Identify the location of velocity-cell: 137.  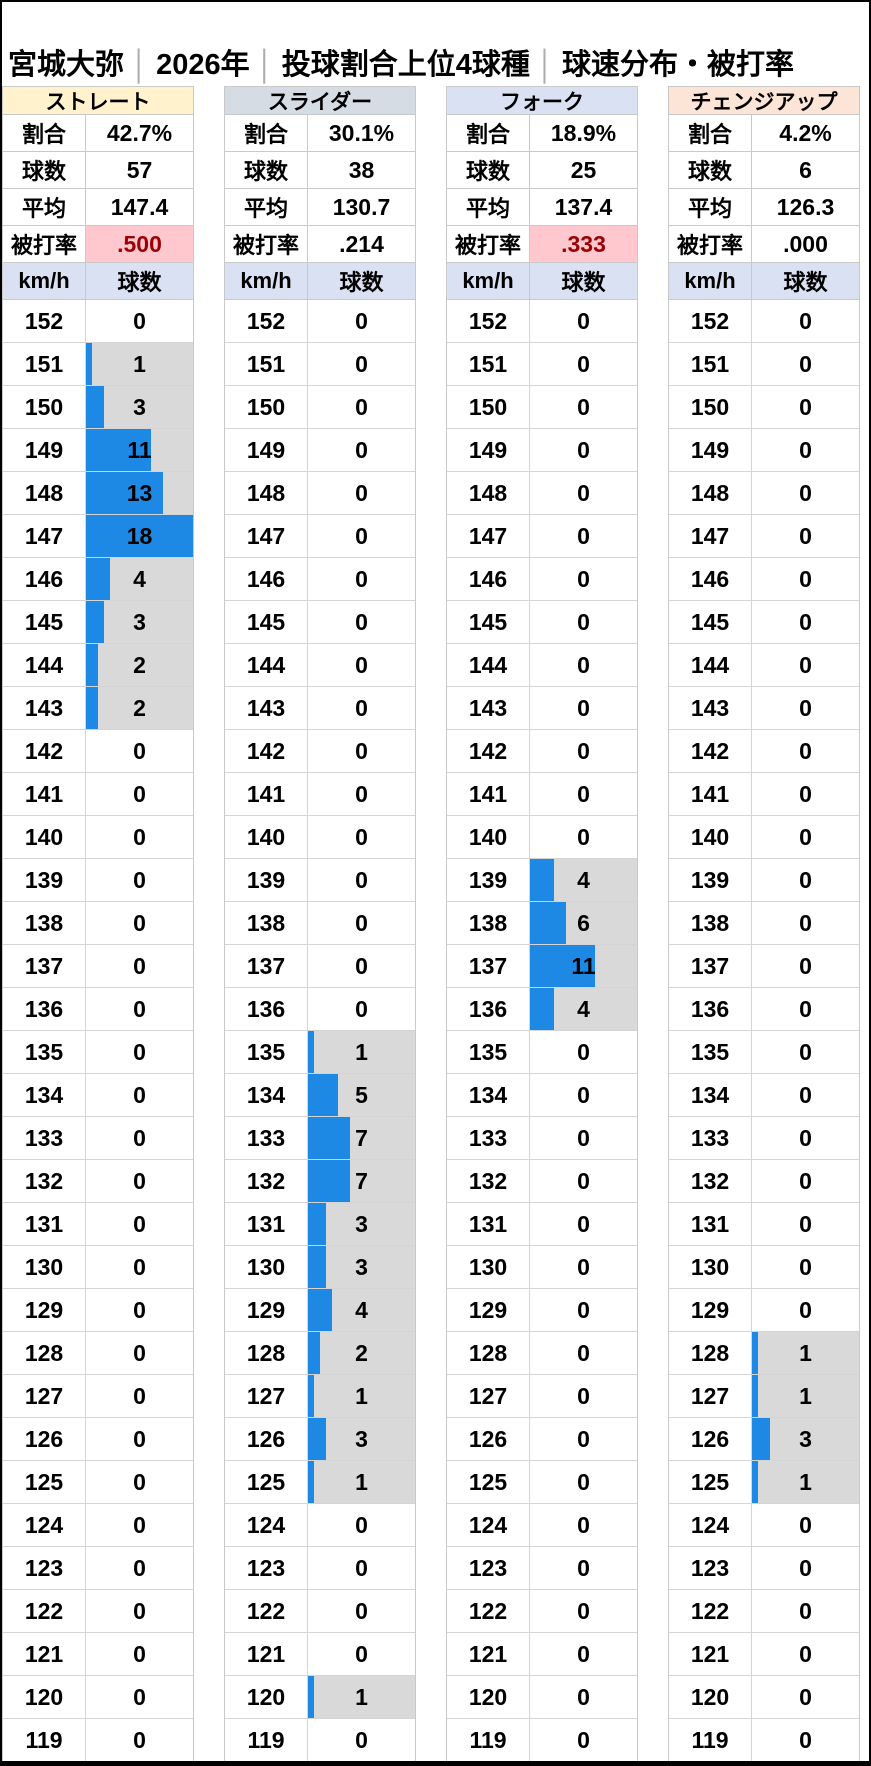
(266, 966).